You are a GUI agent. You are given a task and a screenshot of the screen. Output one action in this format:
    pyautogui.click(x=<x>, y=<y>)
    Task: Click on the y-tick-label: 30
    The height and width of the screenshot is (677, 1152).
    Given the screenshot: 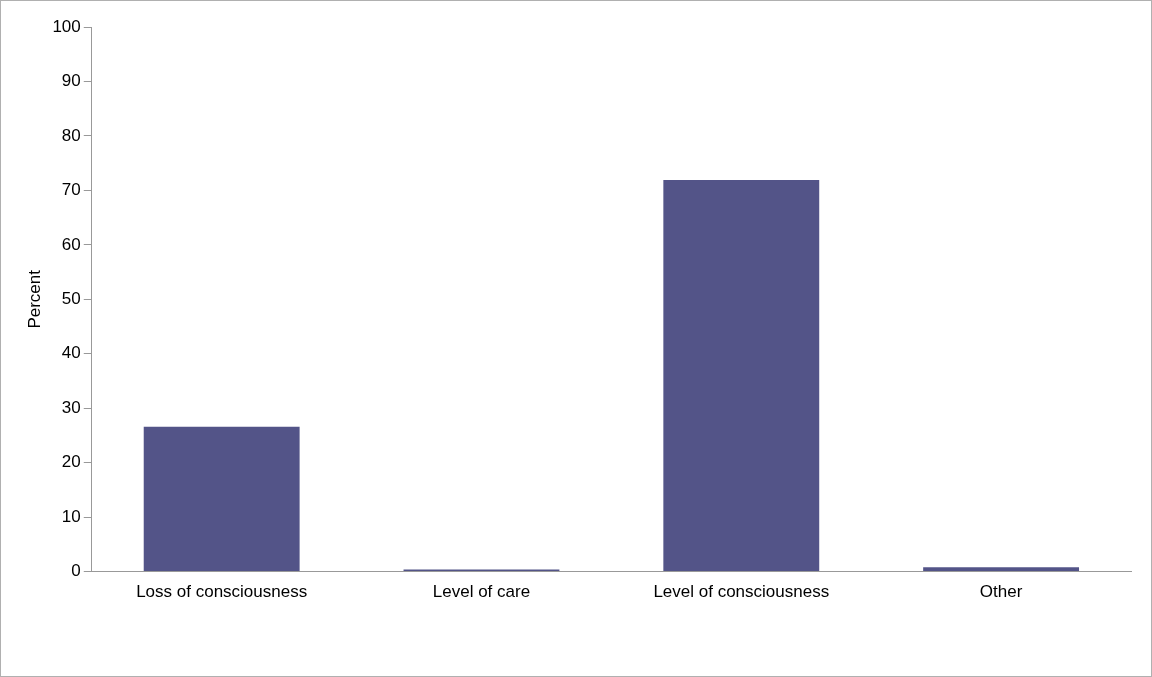 What is the action you would take?
    pyautogui.click(x=71, y=407)
    